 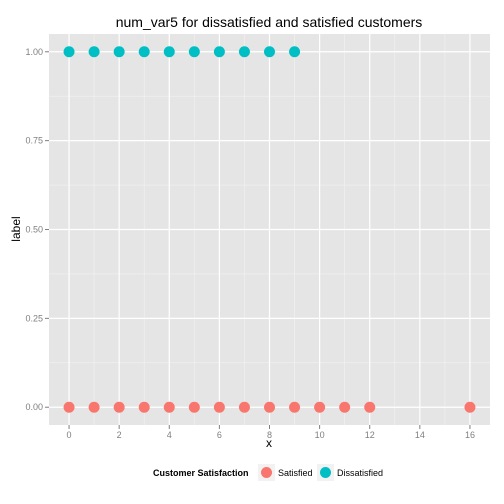 What do you see at coordinates (320, 435) in the screenshot?
I see `x-tick-label: 10` at bounding box center [320, 435].